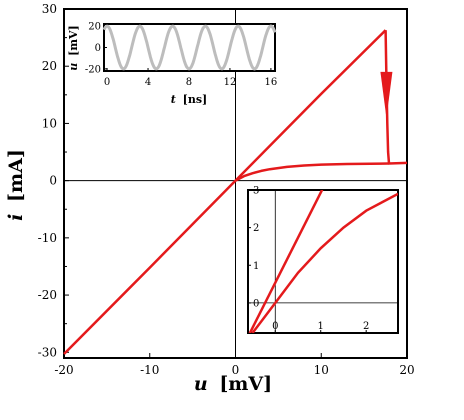  I want to click on inset-bottom-axes, so click(323, 261).